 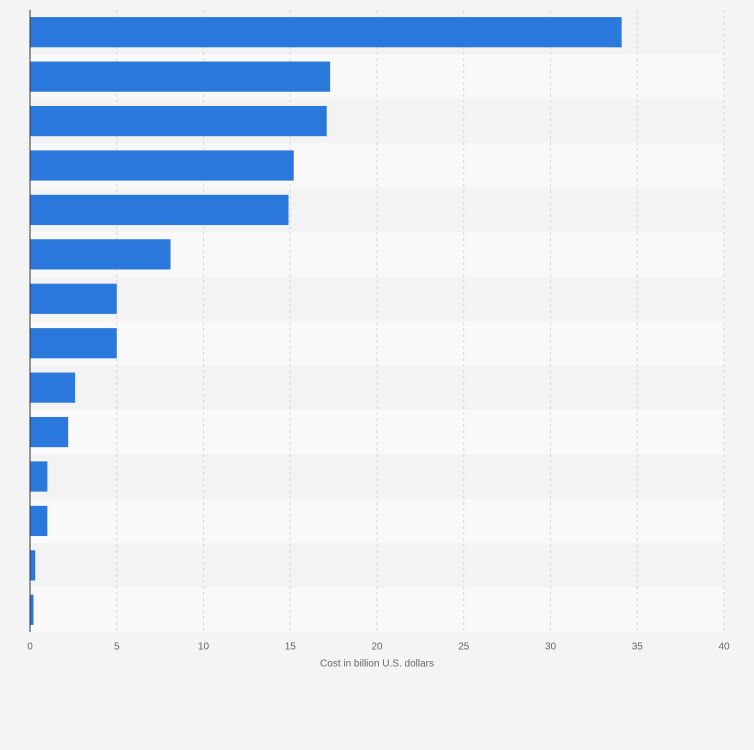 What do you see at coordinates (204, 647) in the screenshot?
I see `x-tick-label: 10` at bounding box center [204, 647].